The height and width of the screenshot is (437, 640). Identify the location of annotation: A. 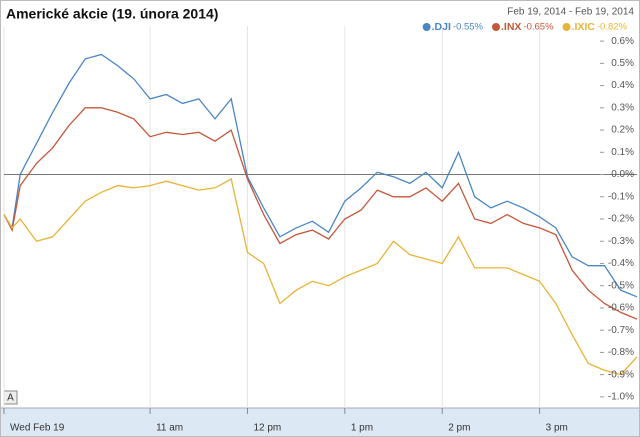
(10, 398).